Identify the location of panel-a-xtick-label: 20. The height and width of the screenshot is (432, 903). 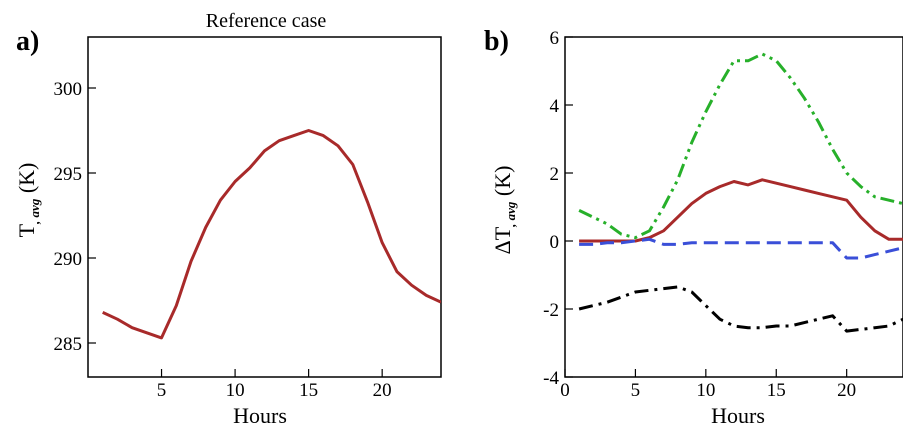
(382, 390).